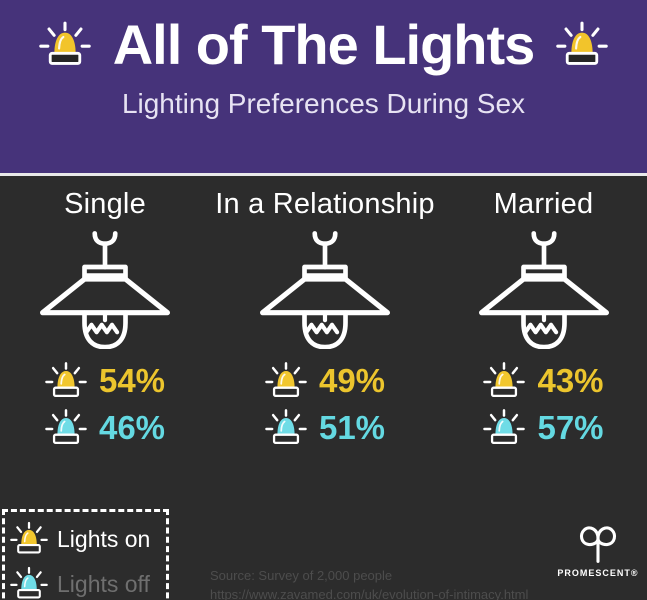  What do you see at coordinates (325, 404) in the screenshot?
I see `stats-block: 49% 51%` at bounding box center [325, 404].